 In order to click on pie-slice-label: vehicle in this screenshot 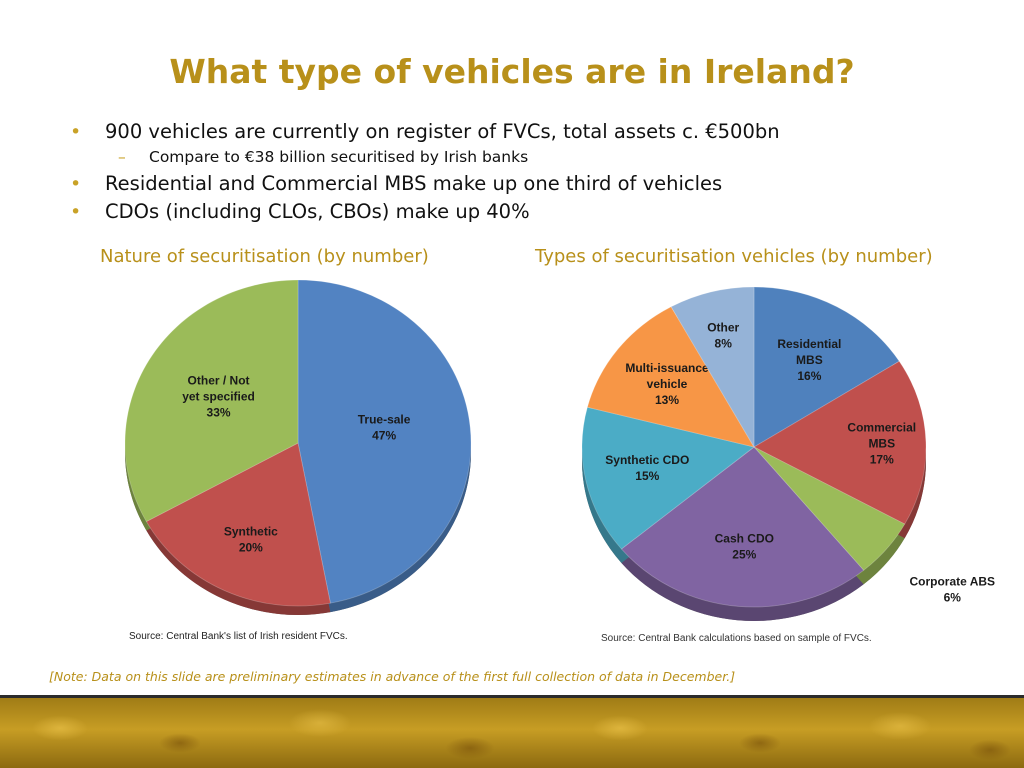, I will do `click(667, 384)`.